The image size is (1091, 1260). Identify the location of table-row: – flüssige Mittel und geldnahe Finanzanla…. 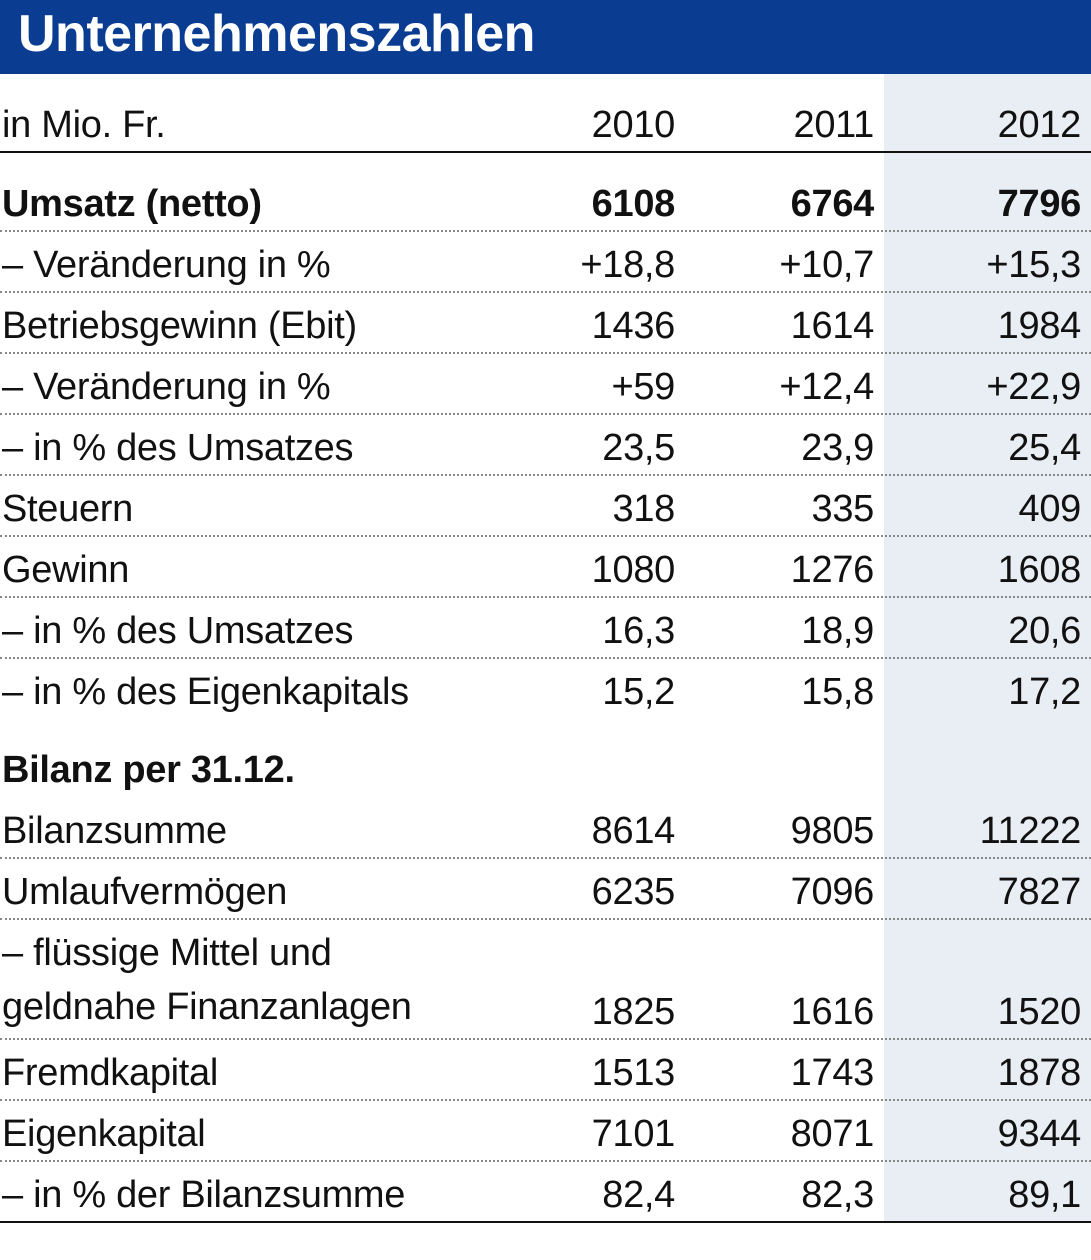
(545, 979).